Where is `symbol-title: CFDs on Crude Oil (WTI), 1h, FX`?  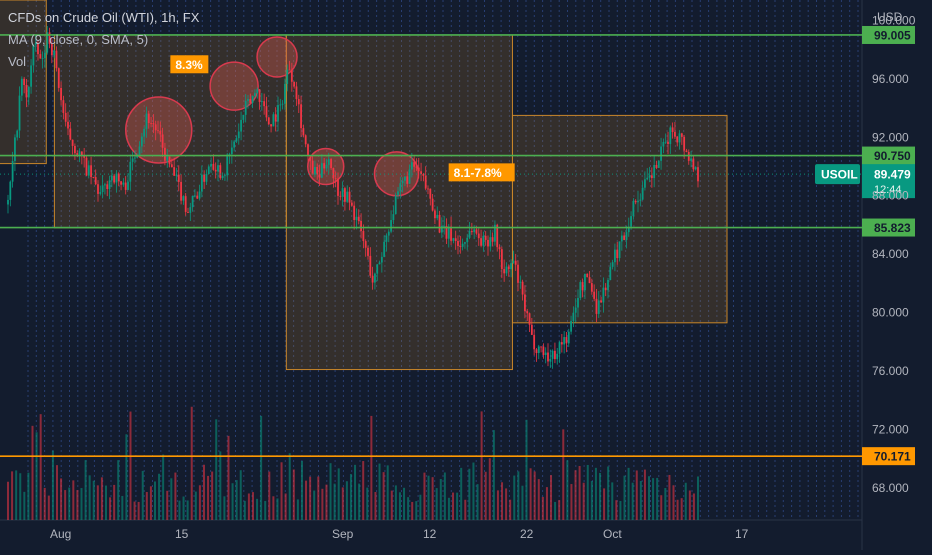 symbol-title: CFDs on Crude Oil (WTI), 1h, FX is located at coordinates (104, 17).